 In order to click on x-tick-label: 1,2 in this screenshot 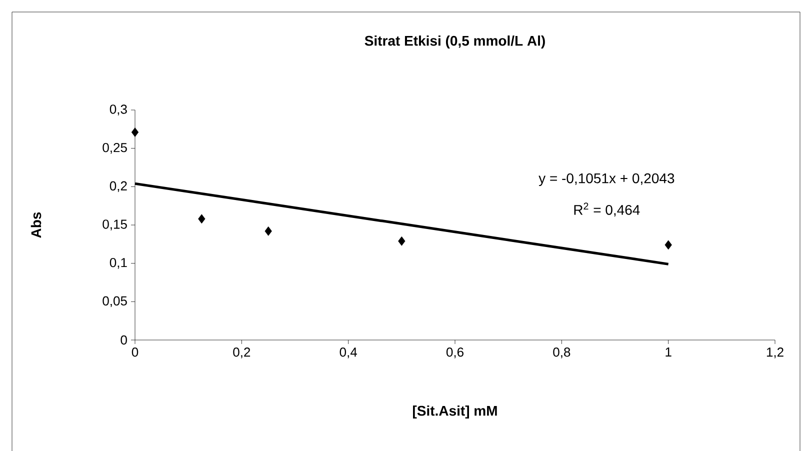, I will do `click(775, 353)`.